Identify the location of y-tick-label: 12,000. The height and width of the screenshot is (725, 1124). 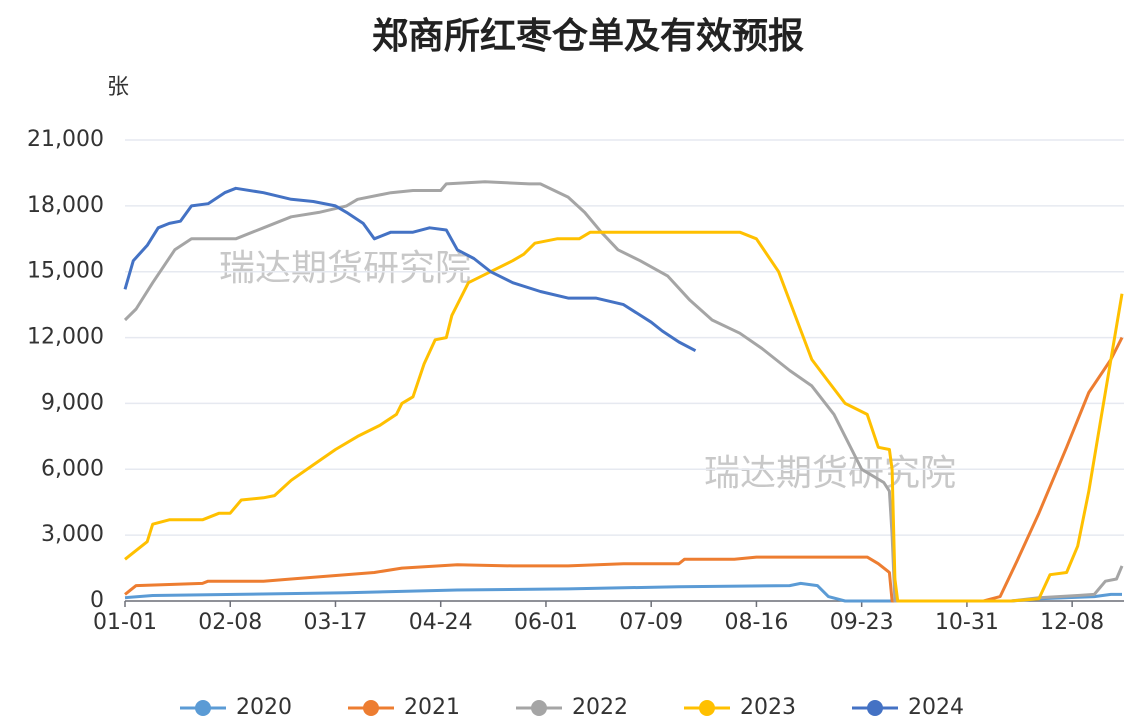
(65, 337).